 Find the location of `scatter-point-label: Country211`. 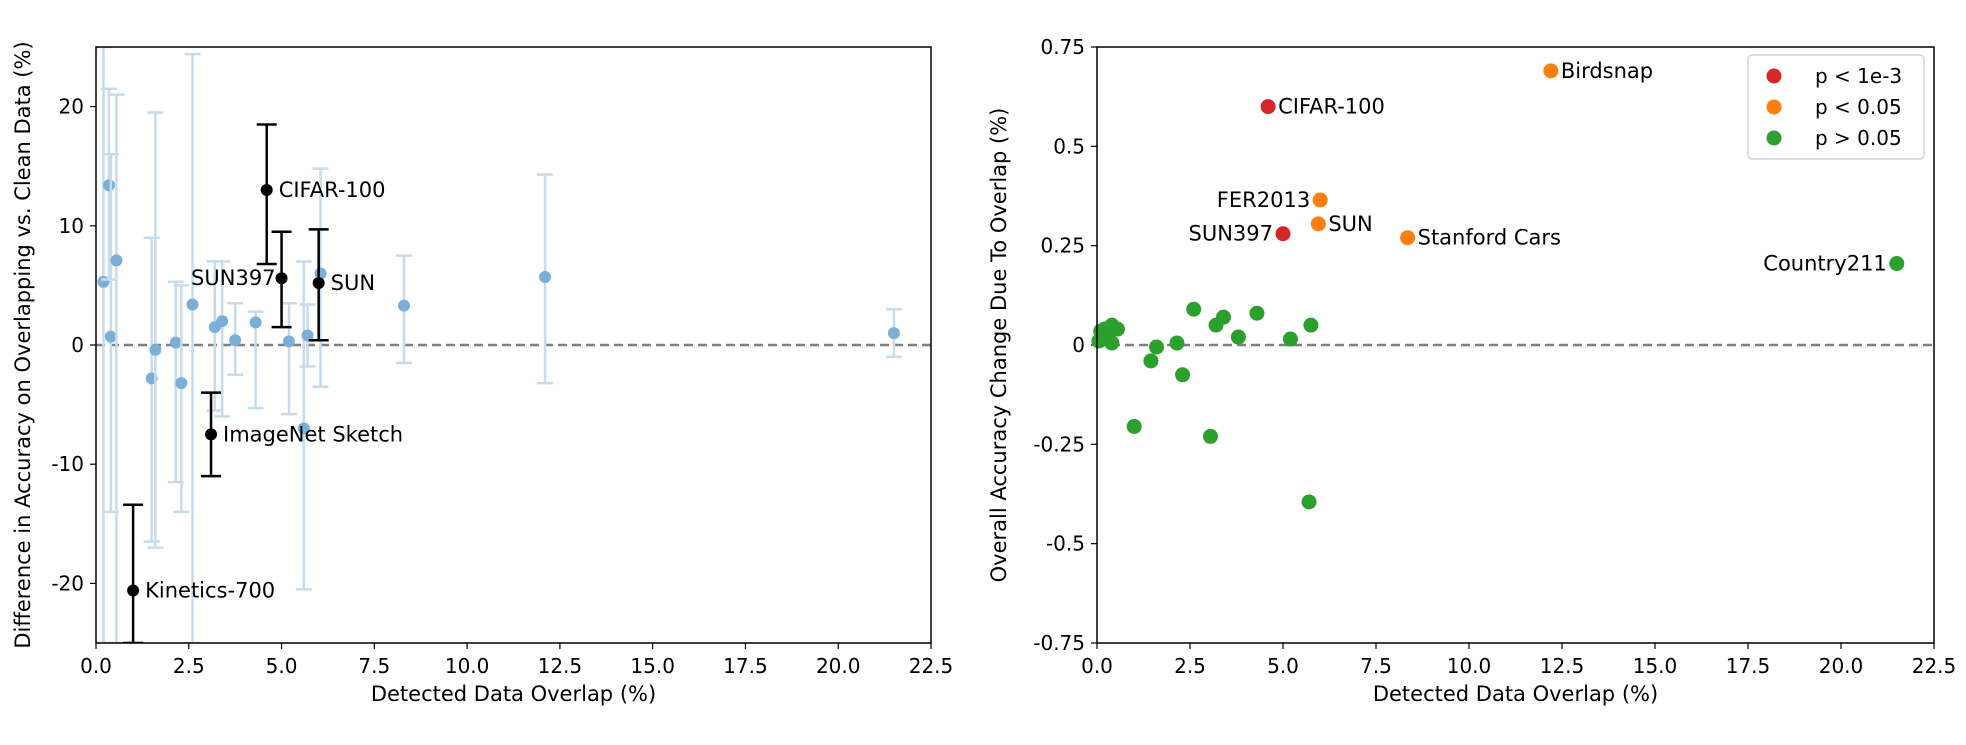

scatter-point-label: Country211 is located at coordinates (1825, 264).